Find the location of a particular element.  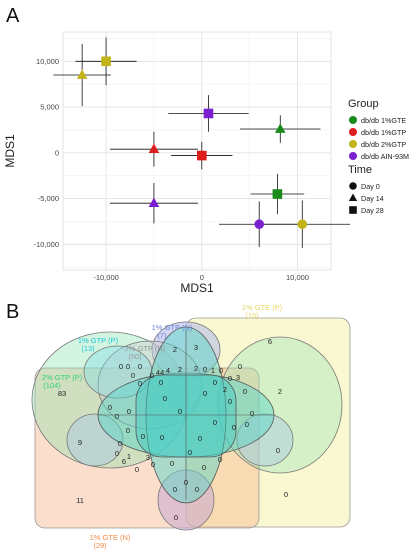

x-tick-label: 10,000 is located at coordinates (297, 277).